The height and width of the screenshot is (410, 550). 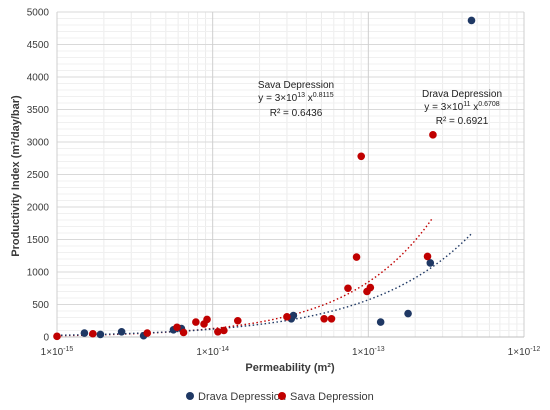 I want to click on x-tick-label: 1×10⁻¹⁵, so click(x=57, y=352).